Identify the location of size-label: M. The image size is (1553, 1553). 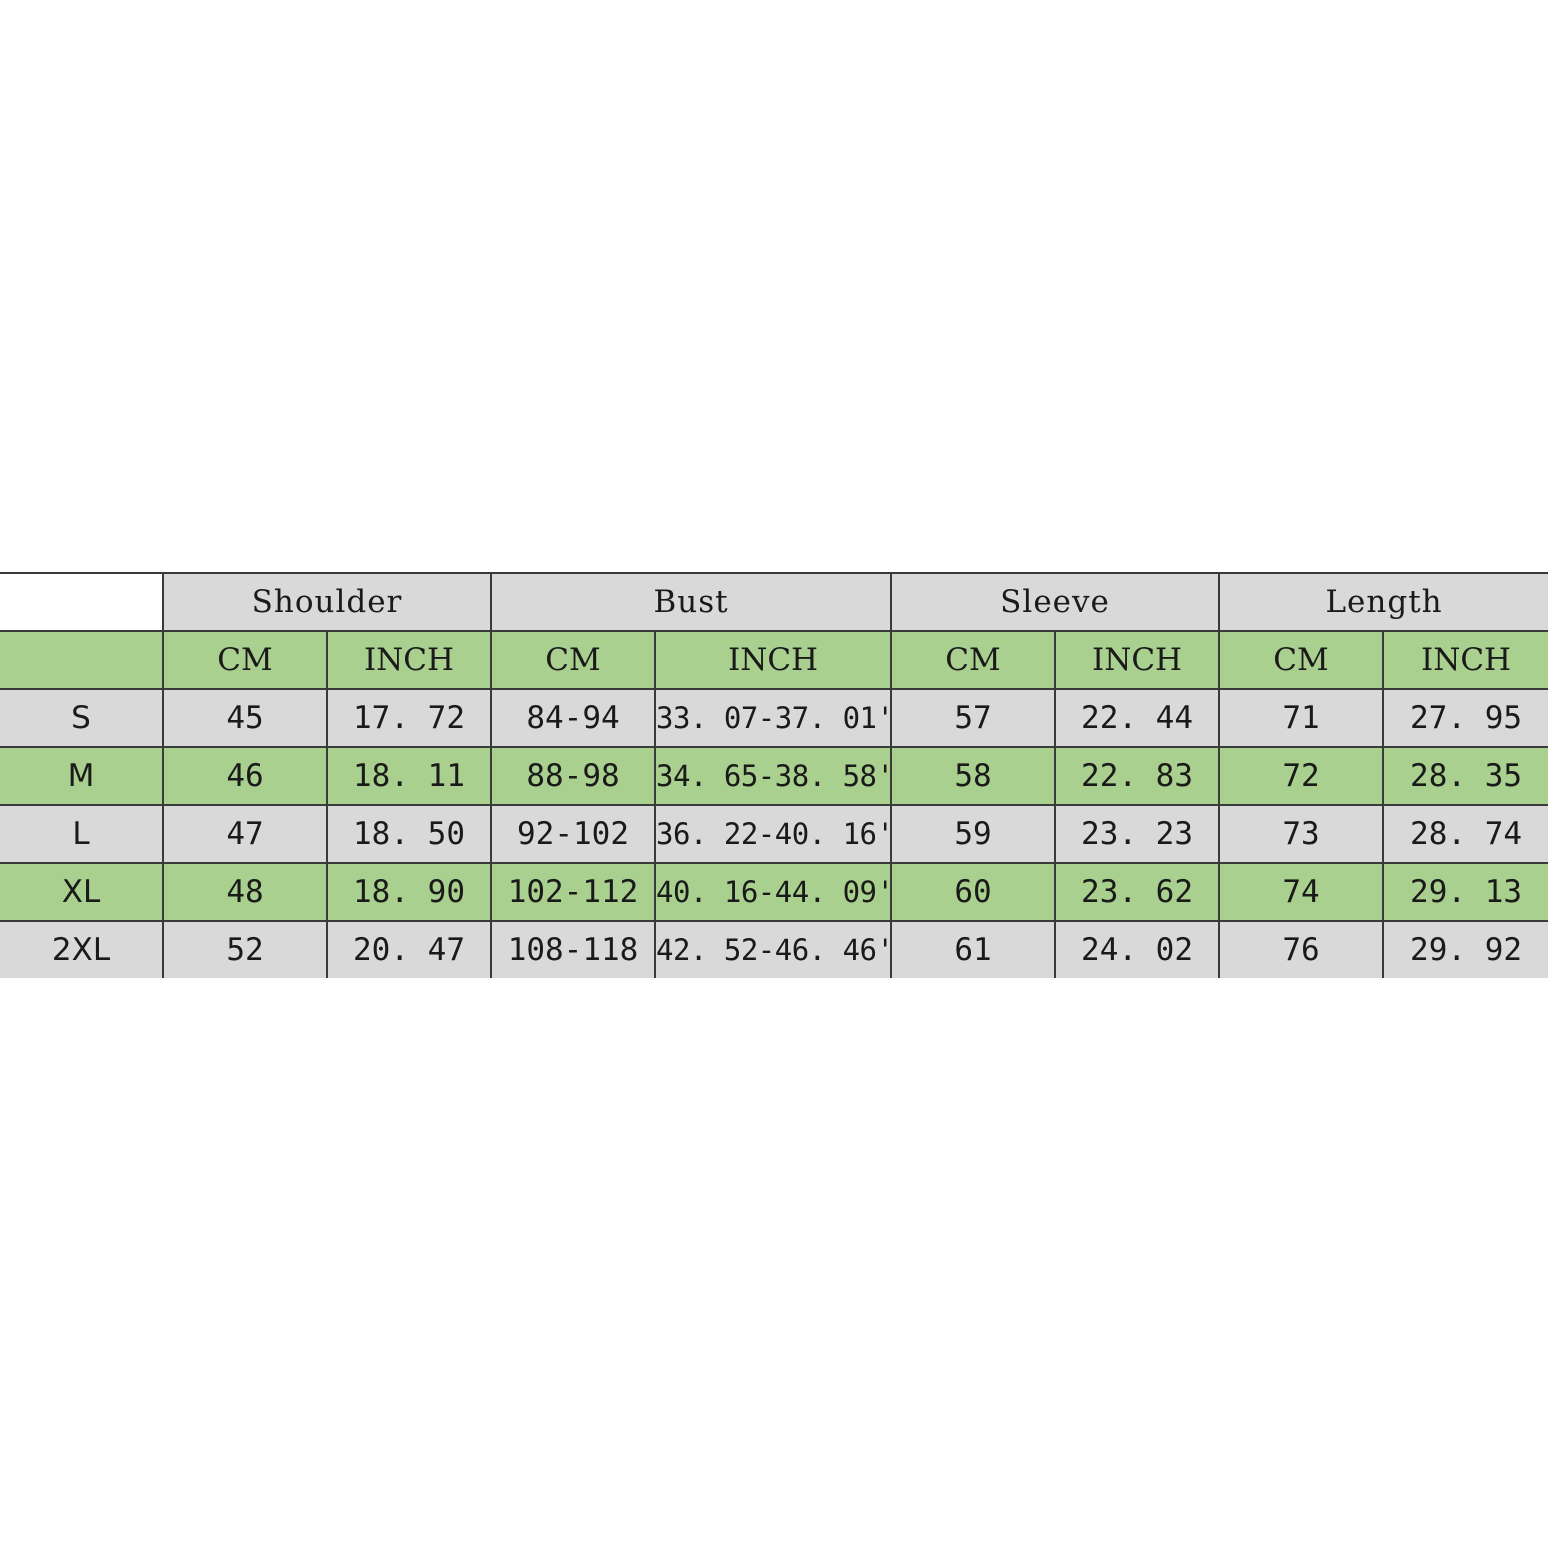
(81, 776).